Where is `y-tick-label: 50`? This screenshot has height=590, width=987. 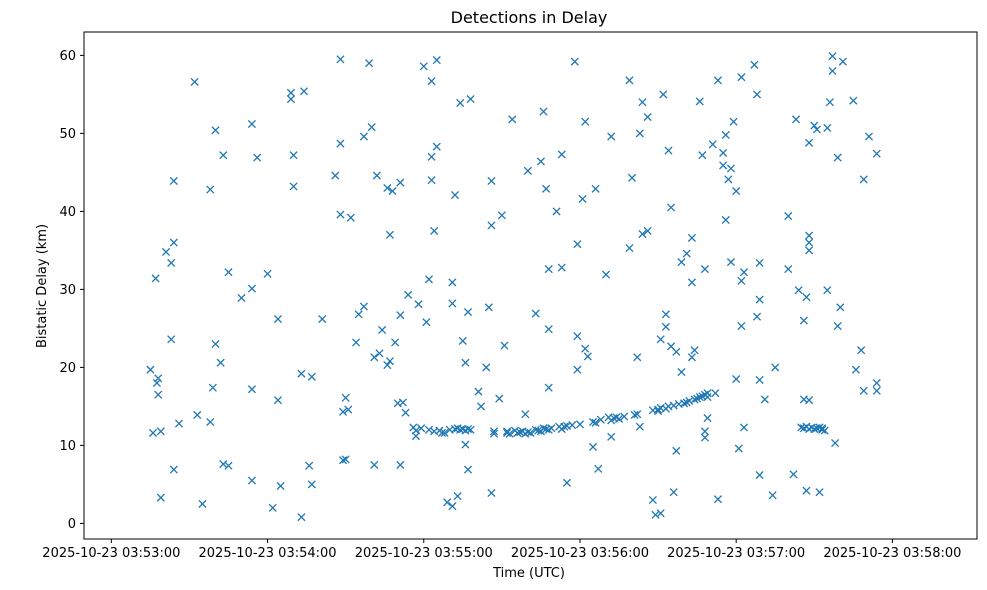
y-tick-label: 50 is located at coordinates (67, 134).